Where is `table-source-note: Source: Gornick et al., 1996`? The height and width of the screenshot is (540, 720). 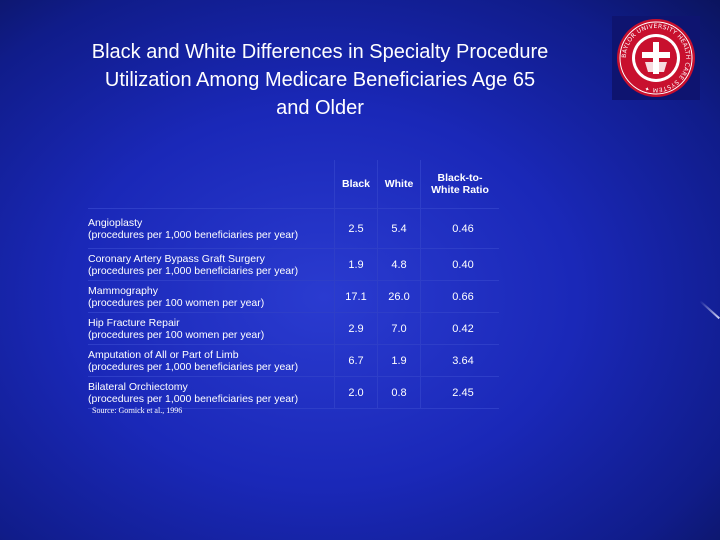 table-source-note: Source: Gornick et al., 1996 is located at coordinates (137, 410).